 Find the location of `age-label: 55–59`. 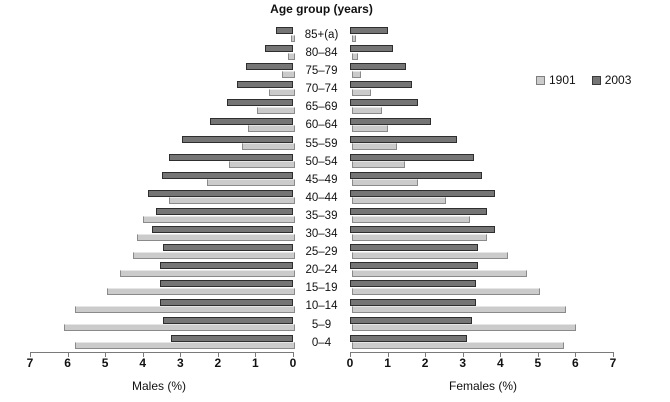

age-label: 55–59 is located at coordinates (321, 143).